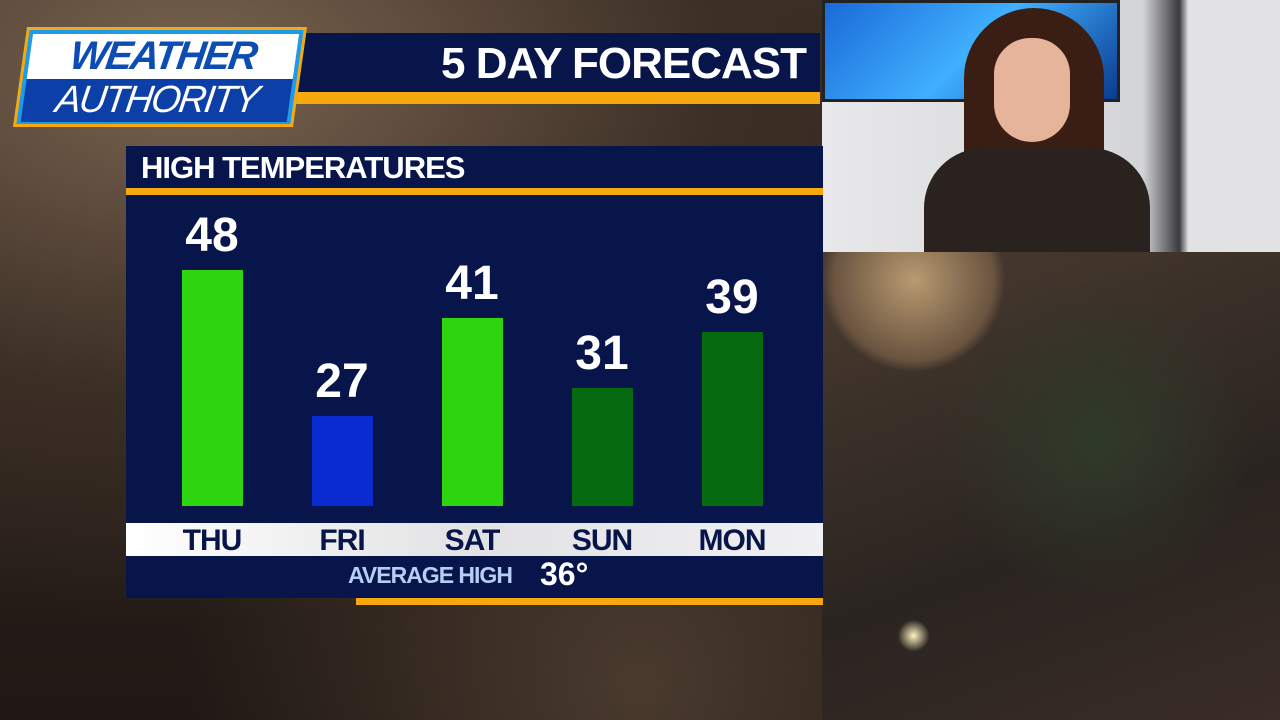 The height and width of the screenshot is (720, 1280). Describe the element at coordinates (624, 63) in the screenshot. I see `banner-title: 5 DAY FORECAST` at that location.